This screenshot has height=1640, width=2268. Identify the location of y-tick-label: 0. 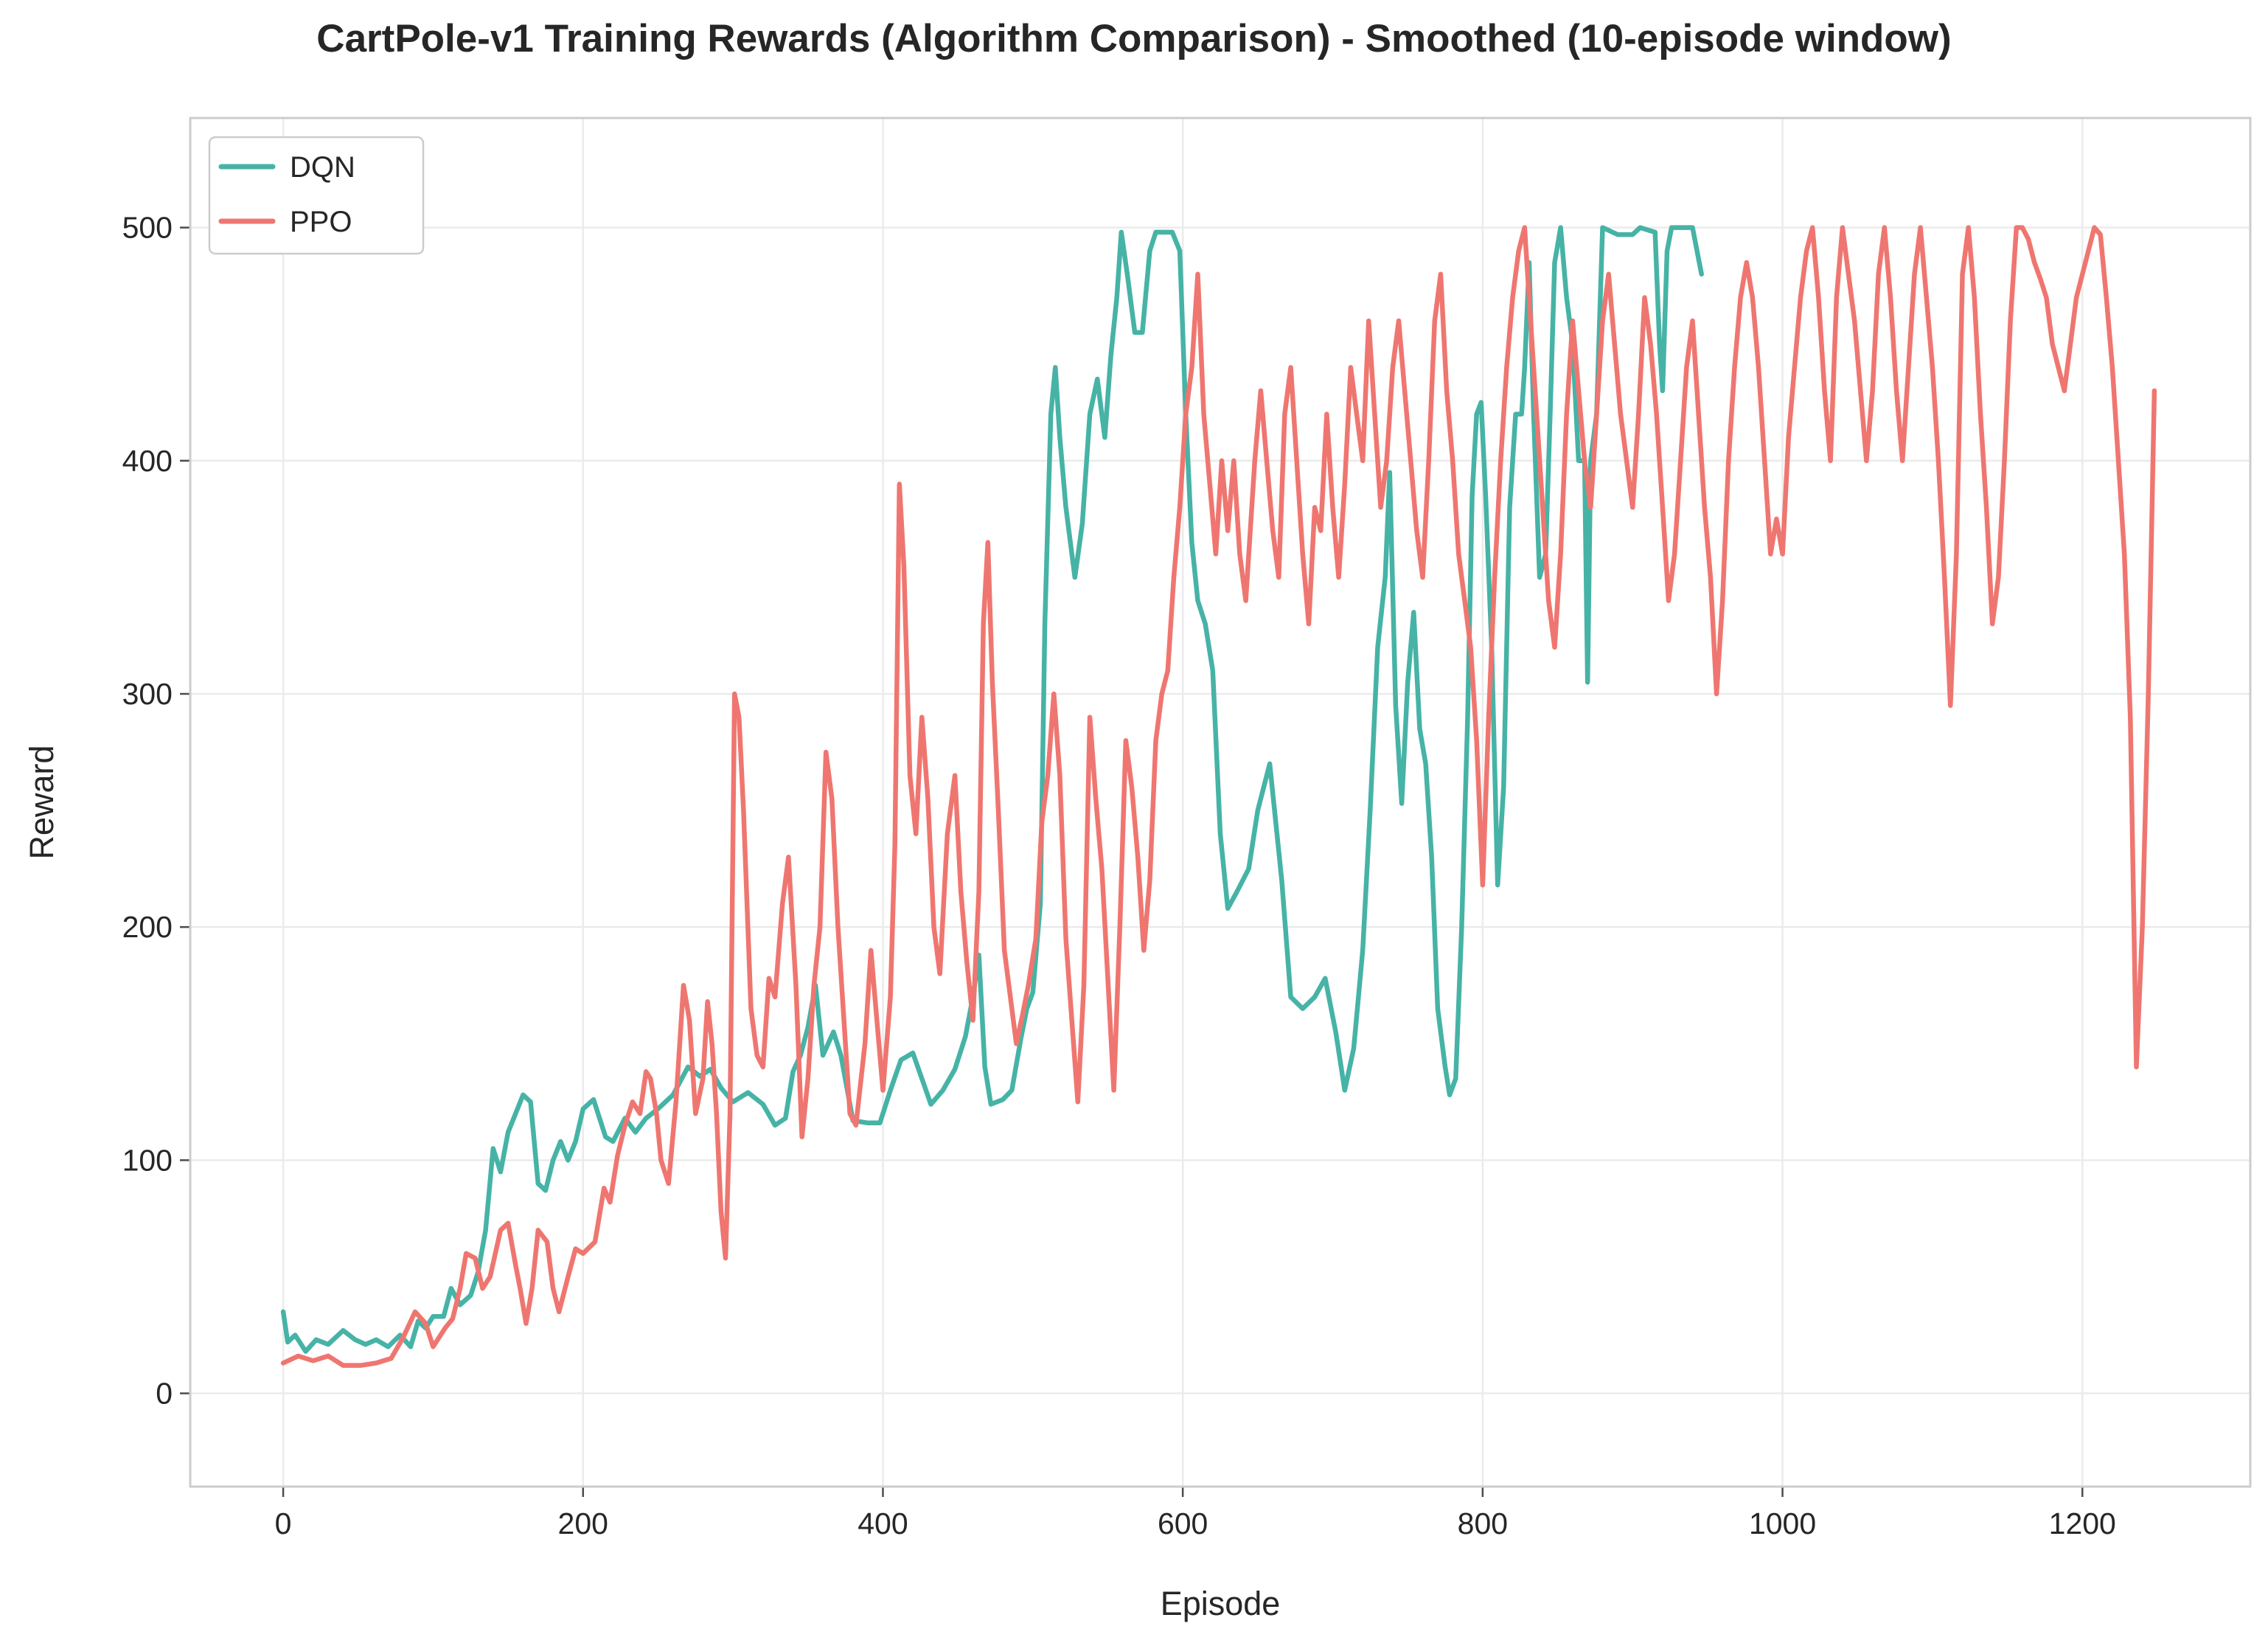
(165, 1394).